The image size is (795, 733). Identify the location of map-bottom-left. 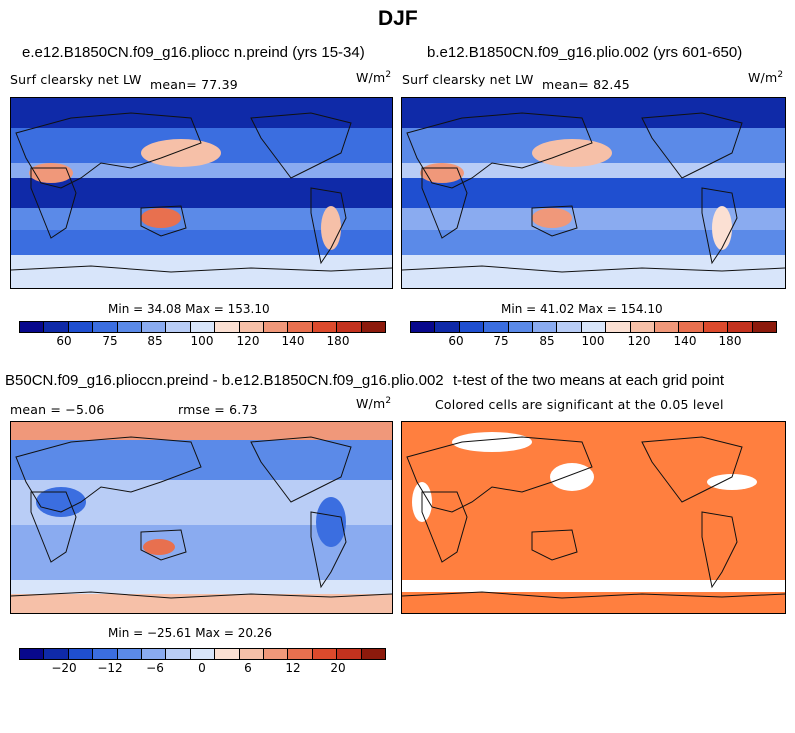
(201, 517).